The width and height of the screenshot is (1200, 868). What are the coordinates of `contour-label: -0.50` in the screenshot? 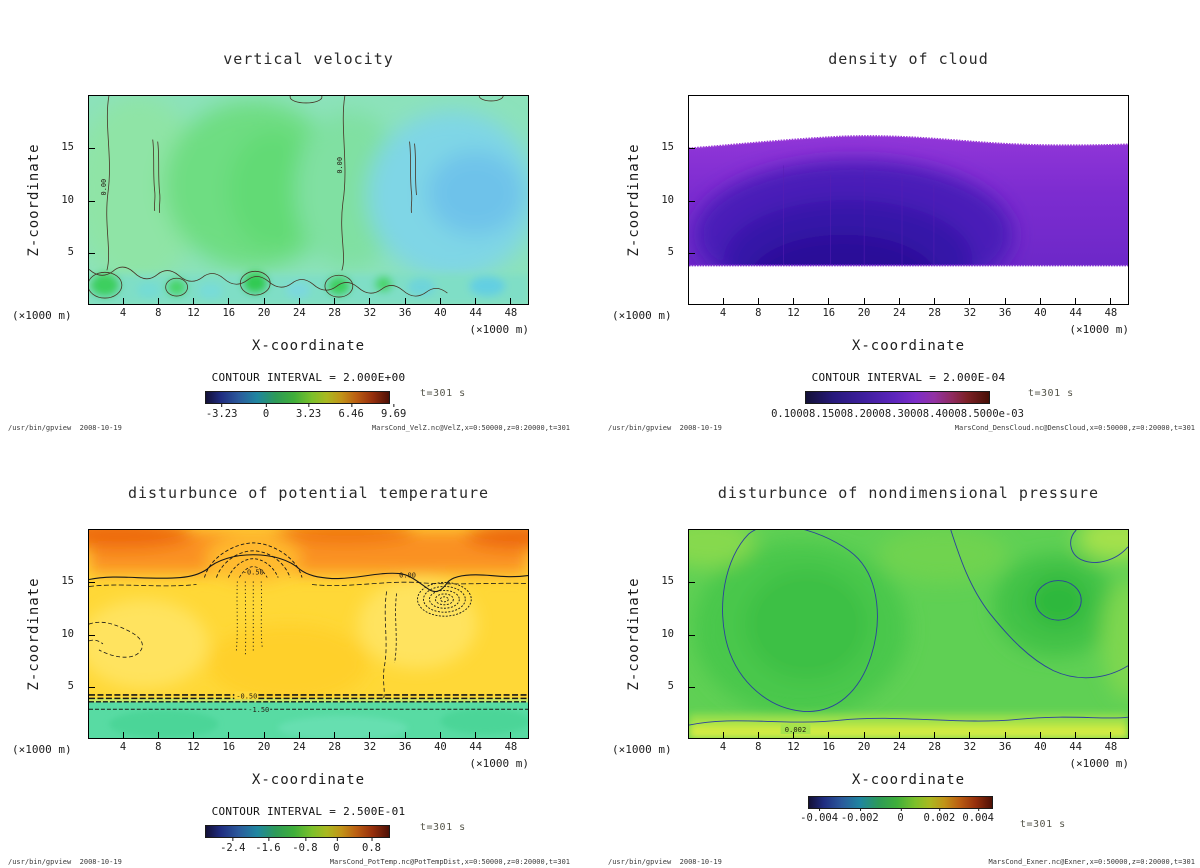 It's located at (246, 696).